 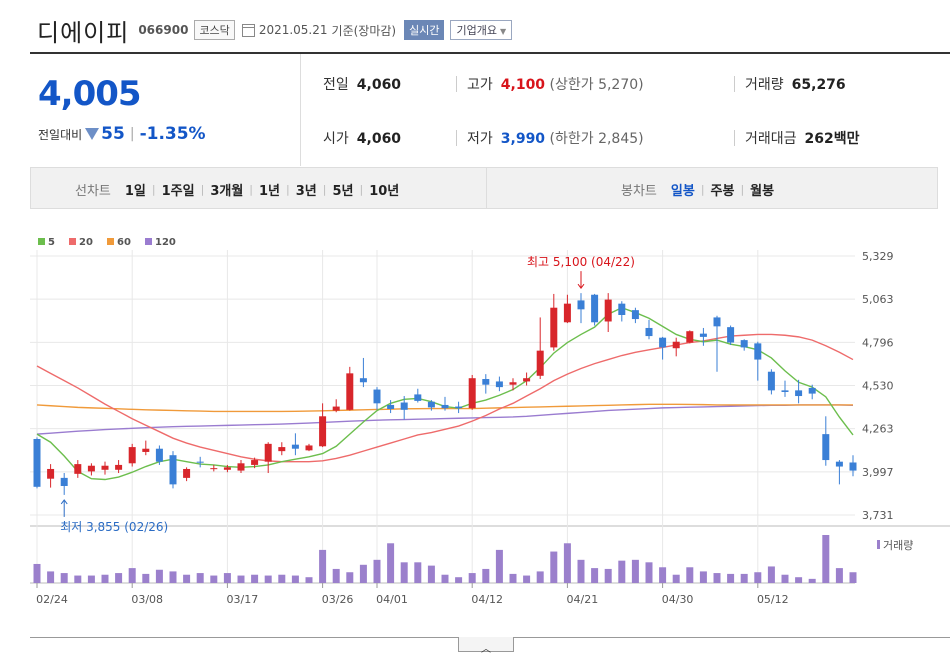 What do you see at coordinates (878, 386) in the screenshot?
I see `y-tick-label: 4,530` at bounding box center [878, 386].